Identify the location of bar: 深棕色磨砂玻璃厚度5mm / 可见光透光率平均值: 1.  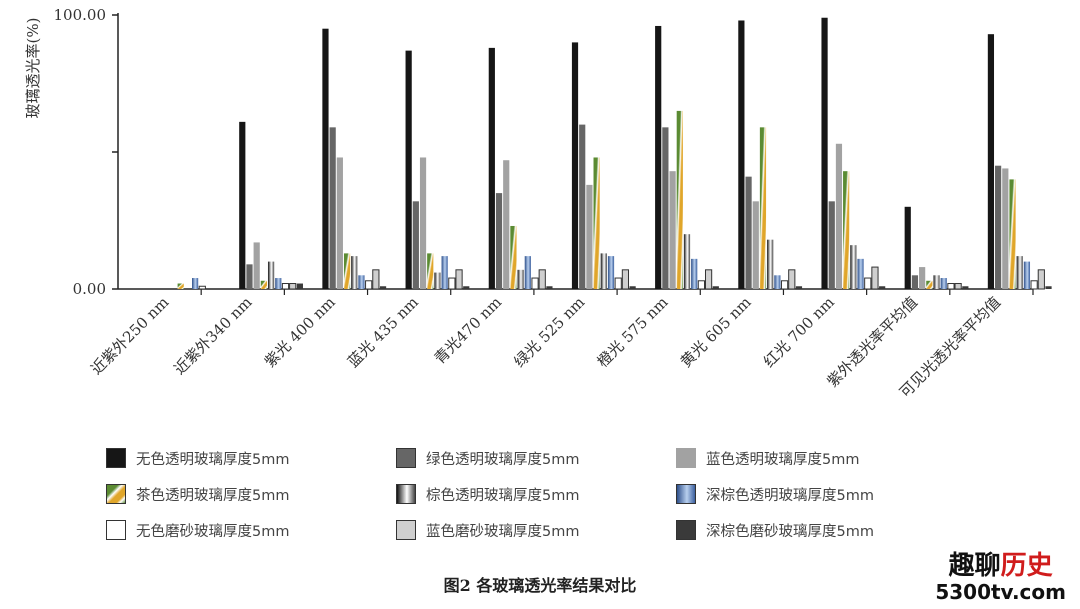
(1048, 287).